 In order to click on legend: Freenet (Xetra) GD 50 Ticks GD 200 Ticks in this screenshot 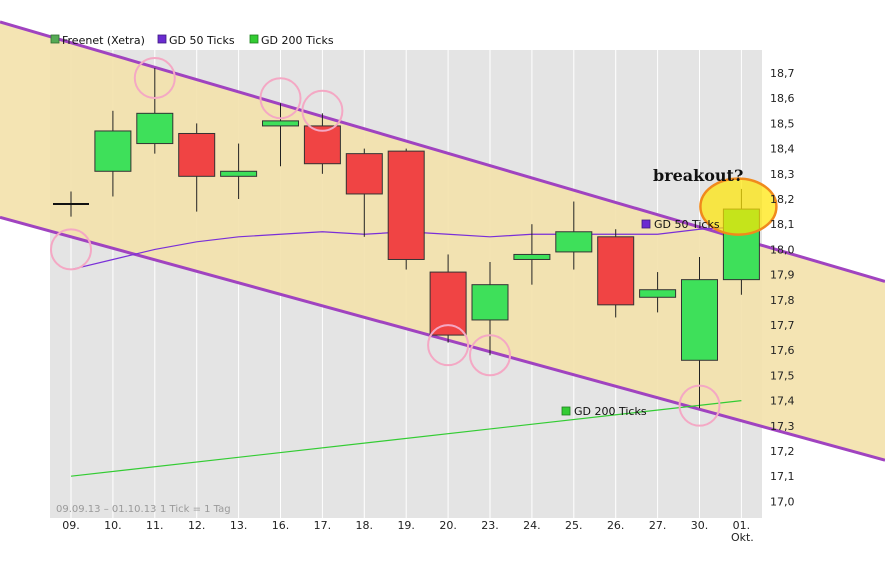, I will do `click(192, 40)`.